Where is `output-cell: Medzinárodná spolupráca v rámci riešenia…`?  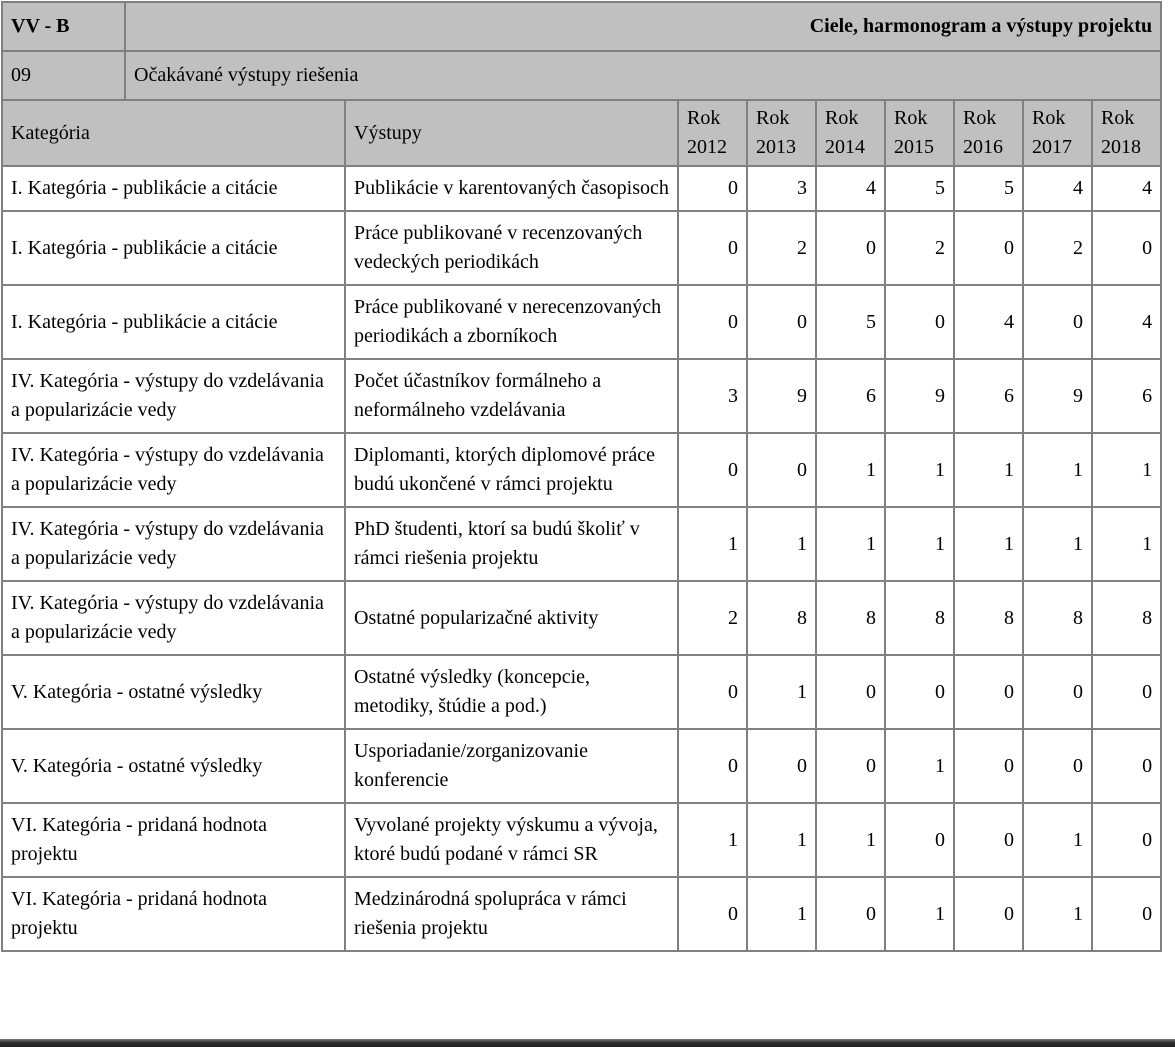 output-cell: Medzinárodná spolupráca v rámci riešenia… is located at coordinates (511, 914).